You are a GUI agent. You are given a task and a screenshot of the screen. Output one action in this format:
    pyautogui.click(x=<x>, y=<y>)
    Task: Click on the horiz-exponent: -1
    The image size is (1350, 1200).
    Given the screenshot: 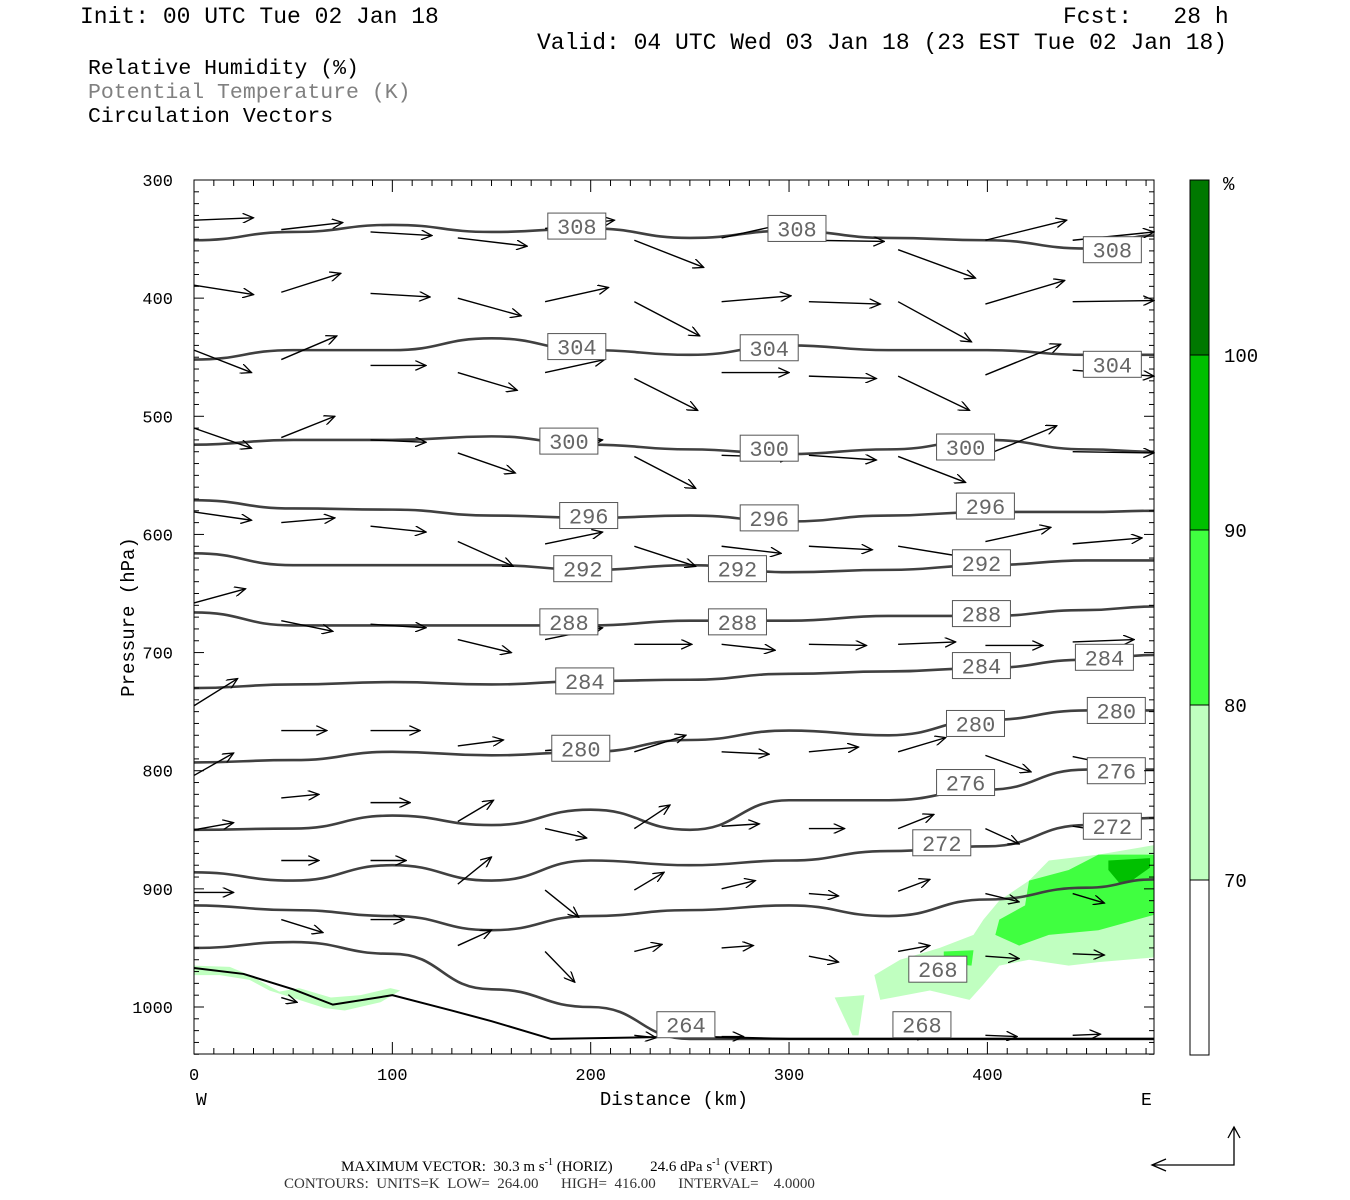 What is the action you would take?
    pyautogui.click(x=548, y=1162)
    